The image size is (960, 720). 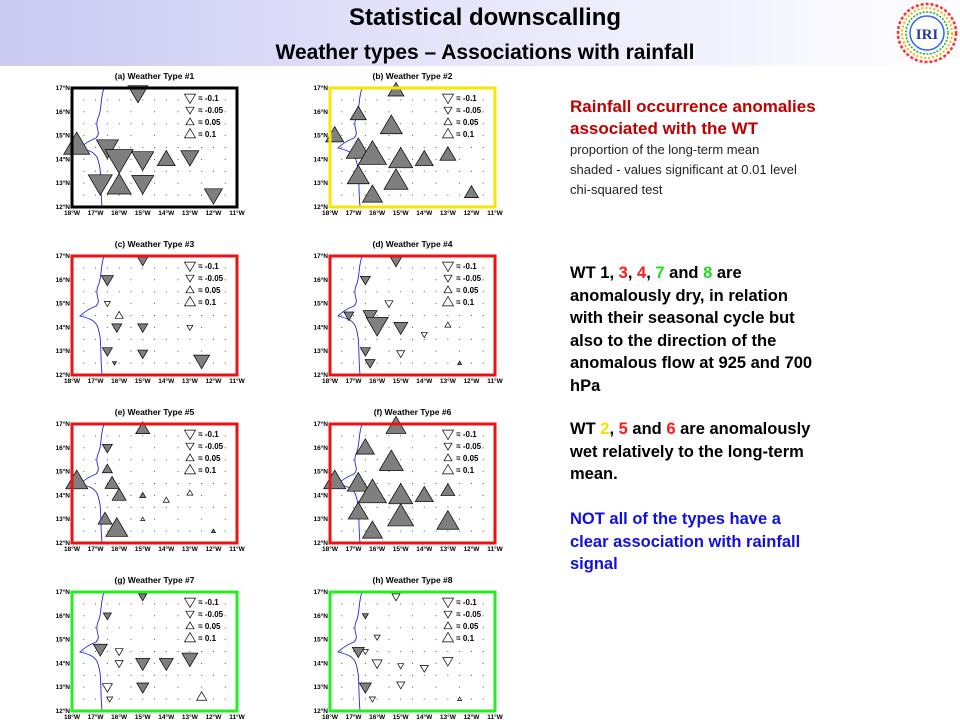 I want to click on dry-wt-8: 8, so click(x=708, y=273).